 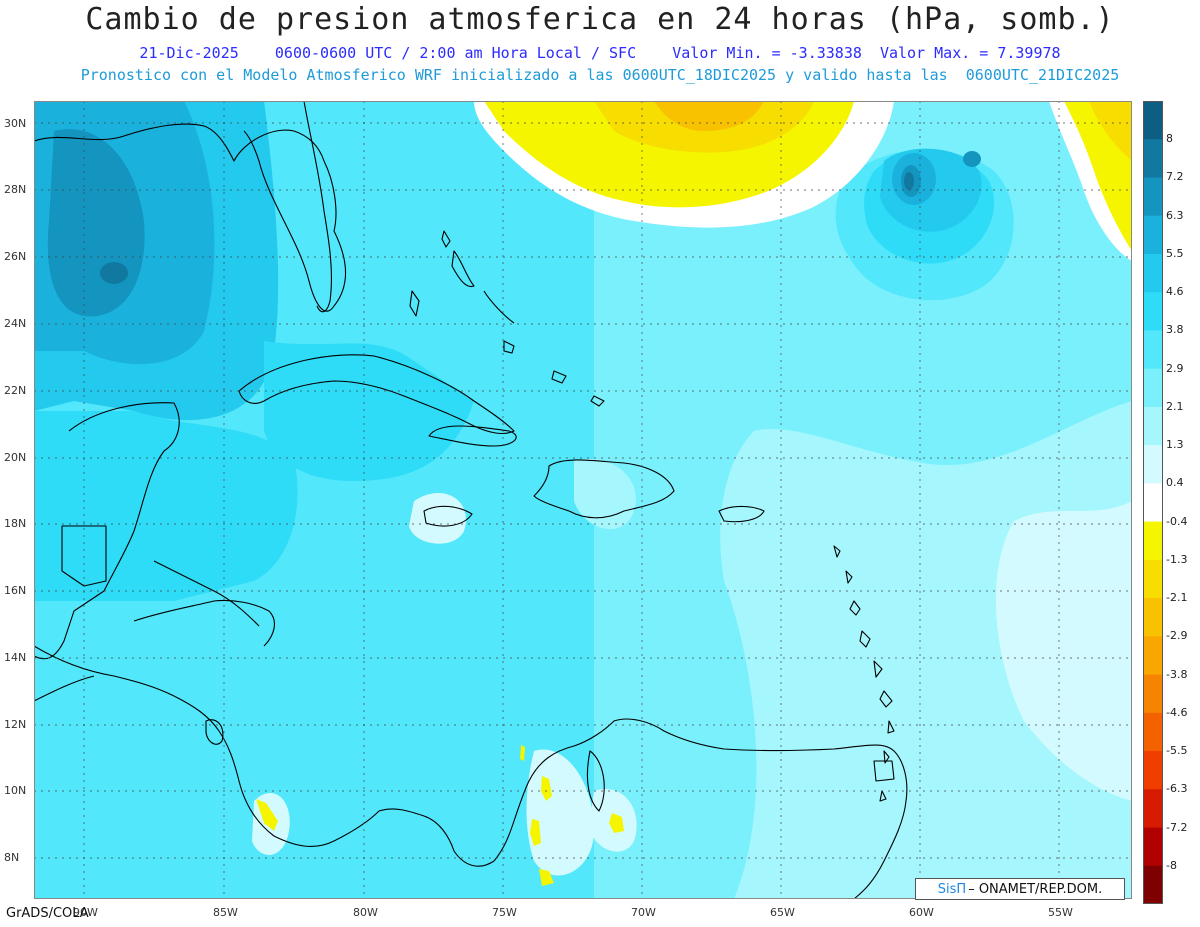 I want to click on lon-label: 70W, so click(x=643, y=912).